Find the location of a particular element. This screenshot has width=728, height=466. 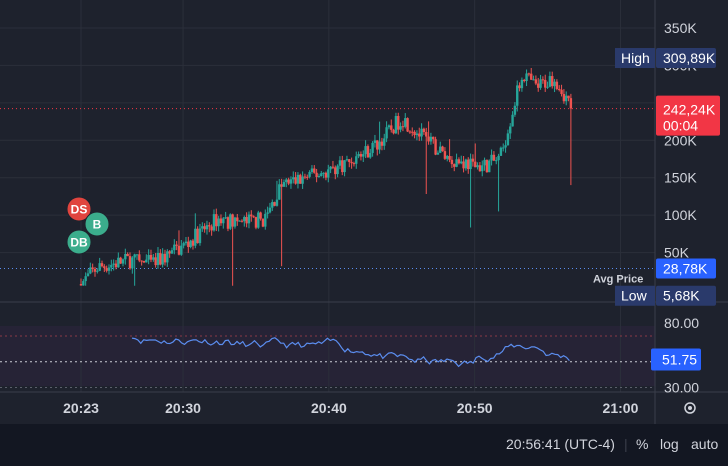

indicator-value-box is located at coordinates (676, 359).